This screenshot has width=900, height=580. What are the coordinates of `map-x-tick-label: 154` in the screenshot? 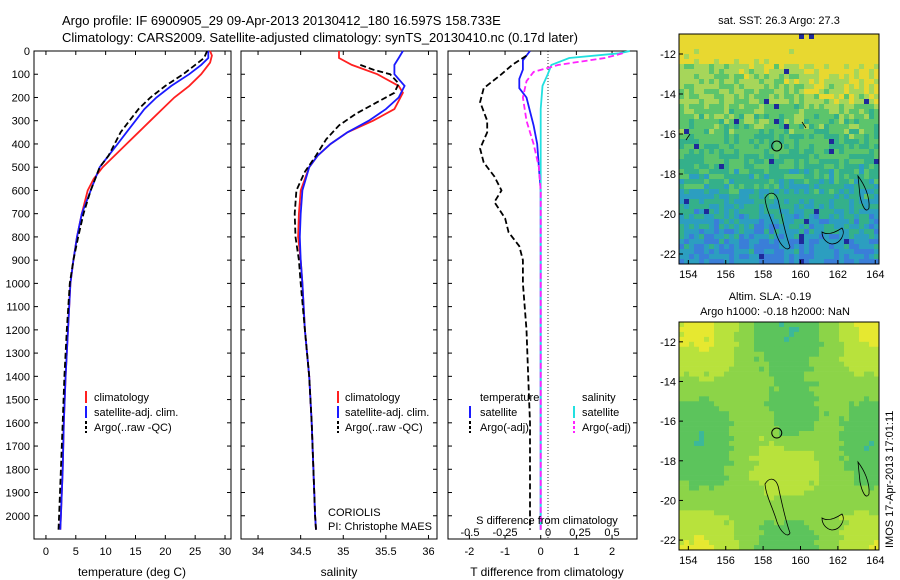 It's located at (688, 561).